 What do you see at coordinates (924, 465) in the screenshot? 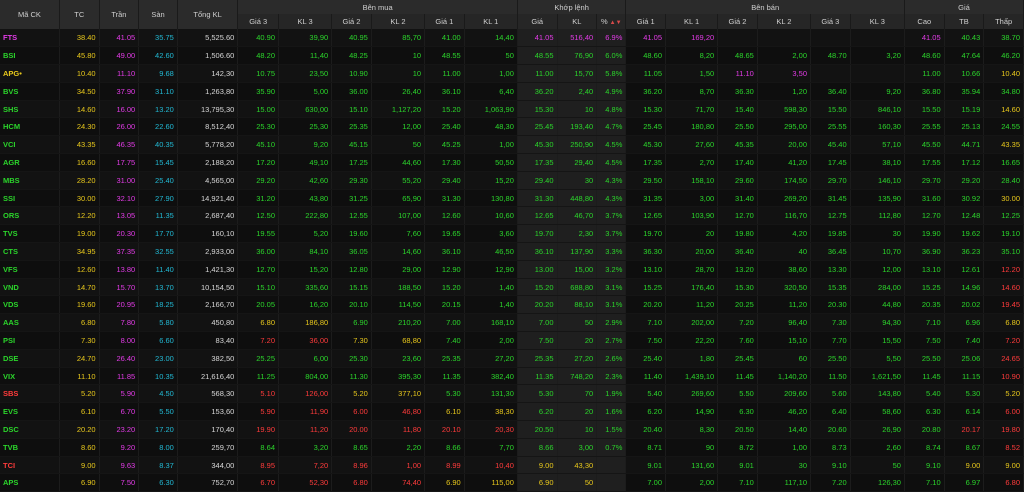
I see `cell-high: 9.10` at bounding box center [924, 465].